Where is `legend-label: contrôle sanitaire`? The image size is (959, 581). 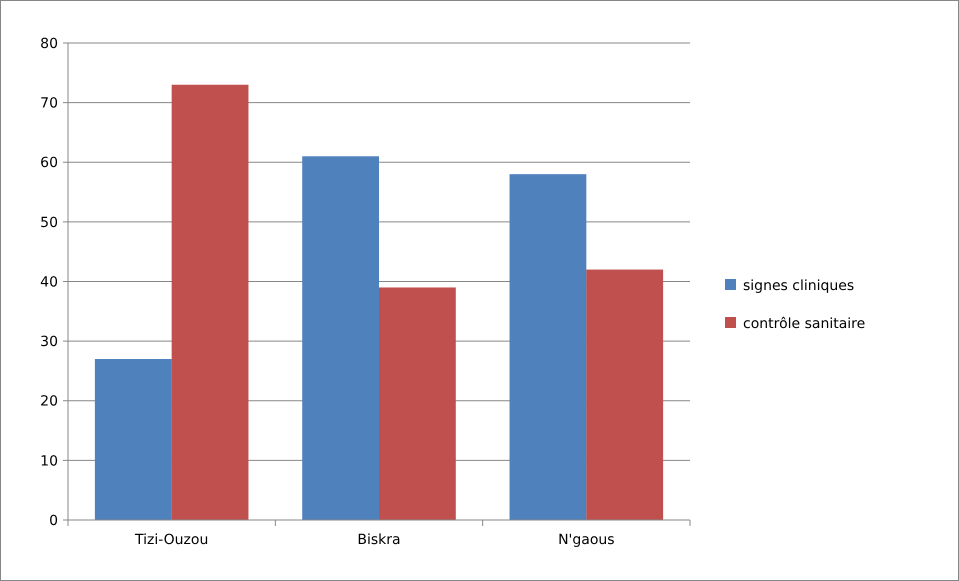 legend-label: contrôle sanitaire is located at coordinates (804, 324).